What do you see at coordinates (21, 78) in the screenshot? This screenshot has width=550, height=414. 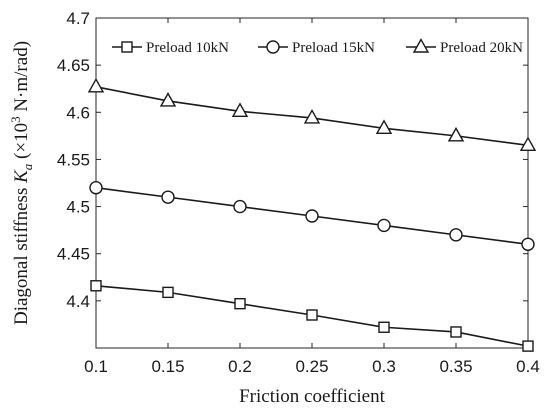 I see `y-axis-title-unit-close: N·m/rad)` at bounding box center [21, 78].